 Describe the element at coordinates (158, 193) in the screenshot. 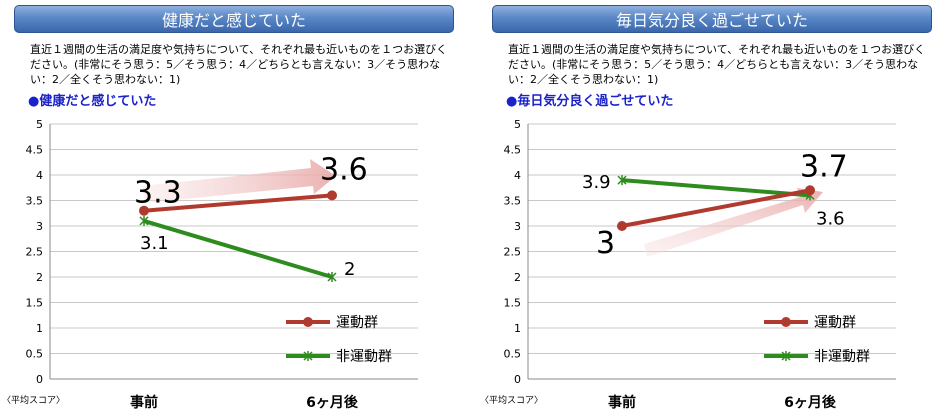

I see `data-label-exercise: 3.3` at that location.